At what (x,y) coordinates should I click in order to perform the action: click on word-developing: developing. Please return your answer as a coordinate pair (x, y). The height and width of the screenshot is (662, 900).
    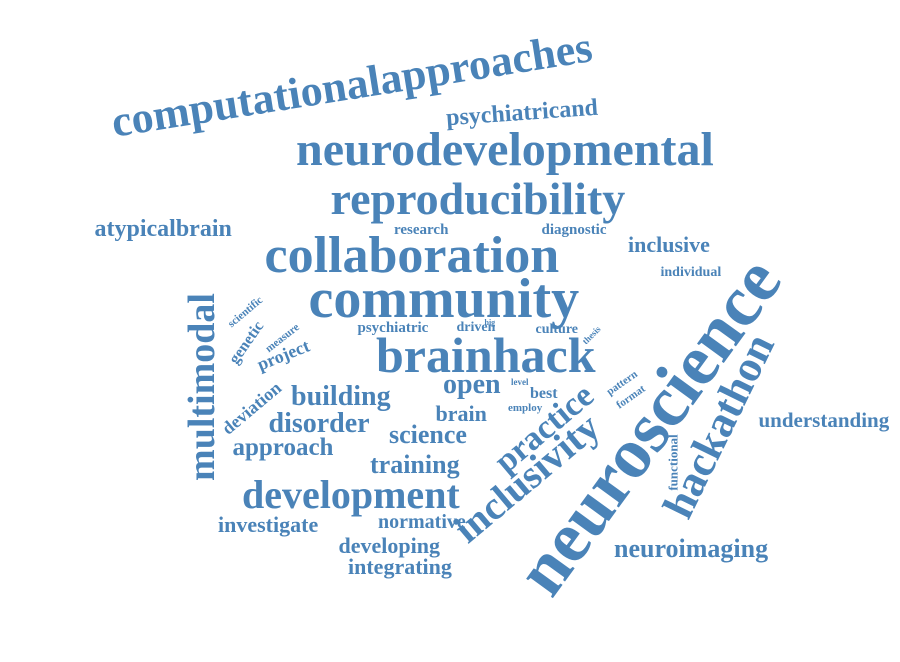
    Looking at the image, I should click on (389, 545).